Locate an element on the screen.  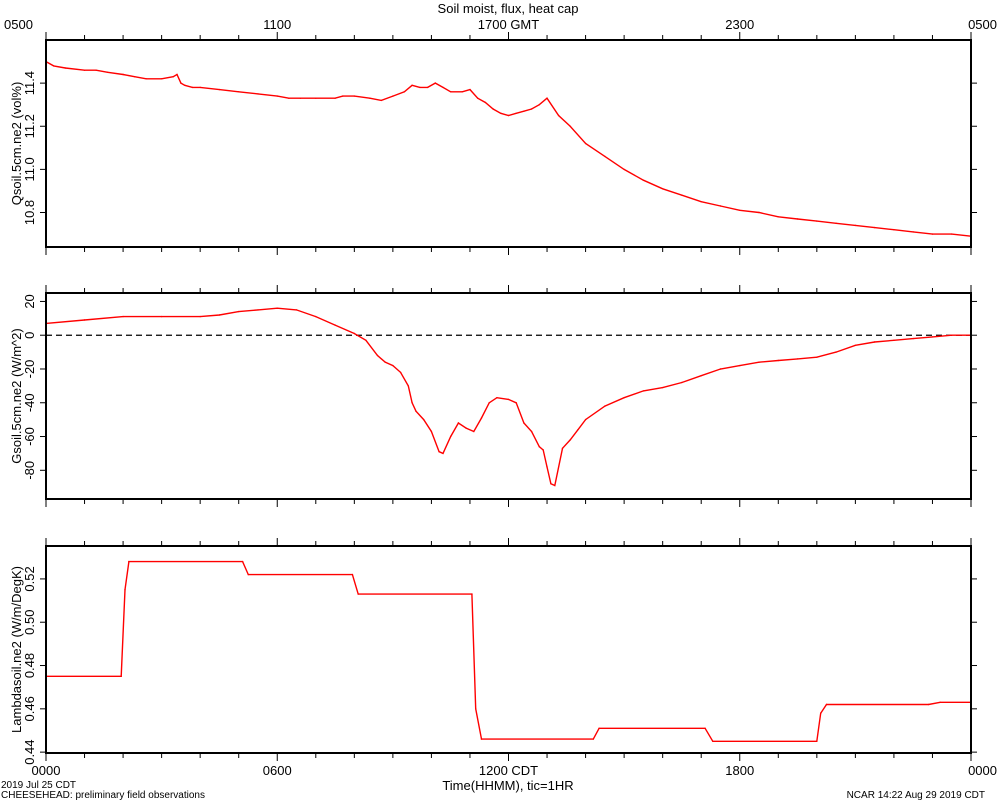
y-tick-label: -40 is located at coordinates (29, 402).